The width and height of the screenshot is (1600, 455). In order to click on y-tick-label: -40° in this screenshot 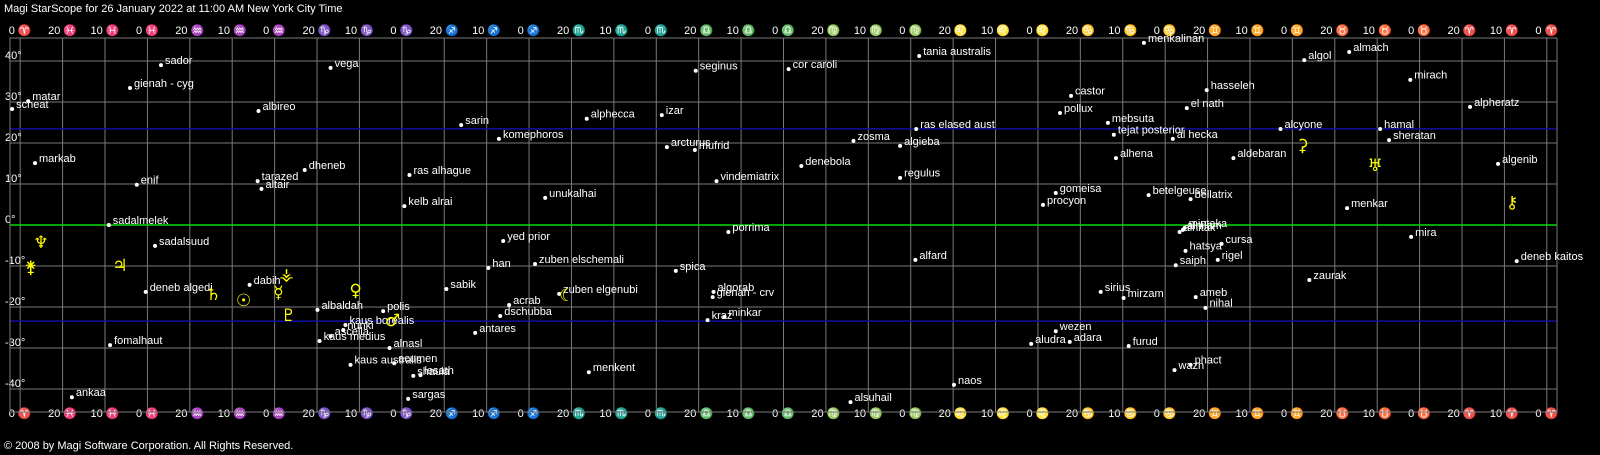, I will do `click(15, 384)`.